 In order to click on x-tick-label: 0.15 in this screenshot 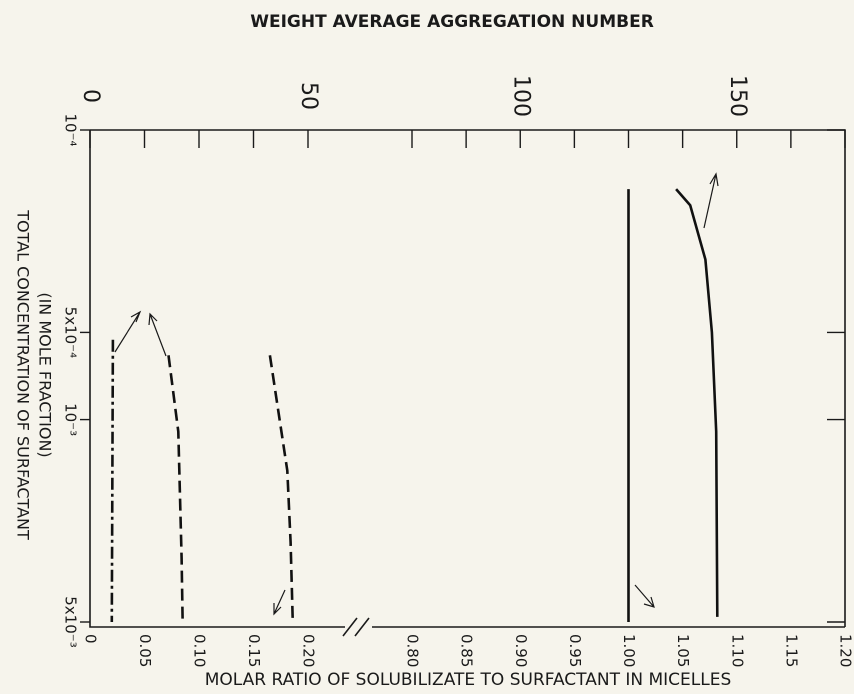, I will do `click(254, 650)`.